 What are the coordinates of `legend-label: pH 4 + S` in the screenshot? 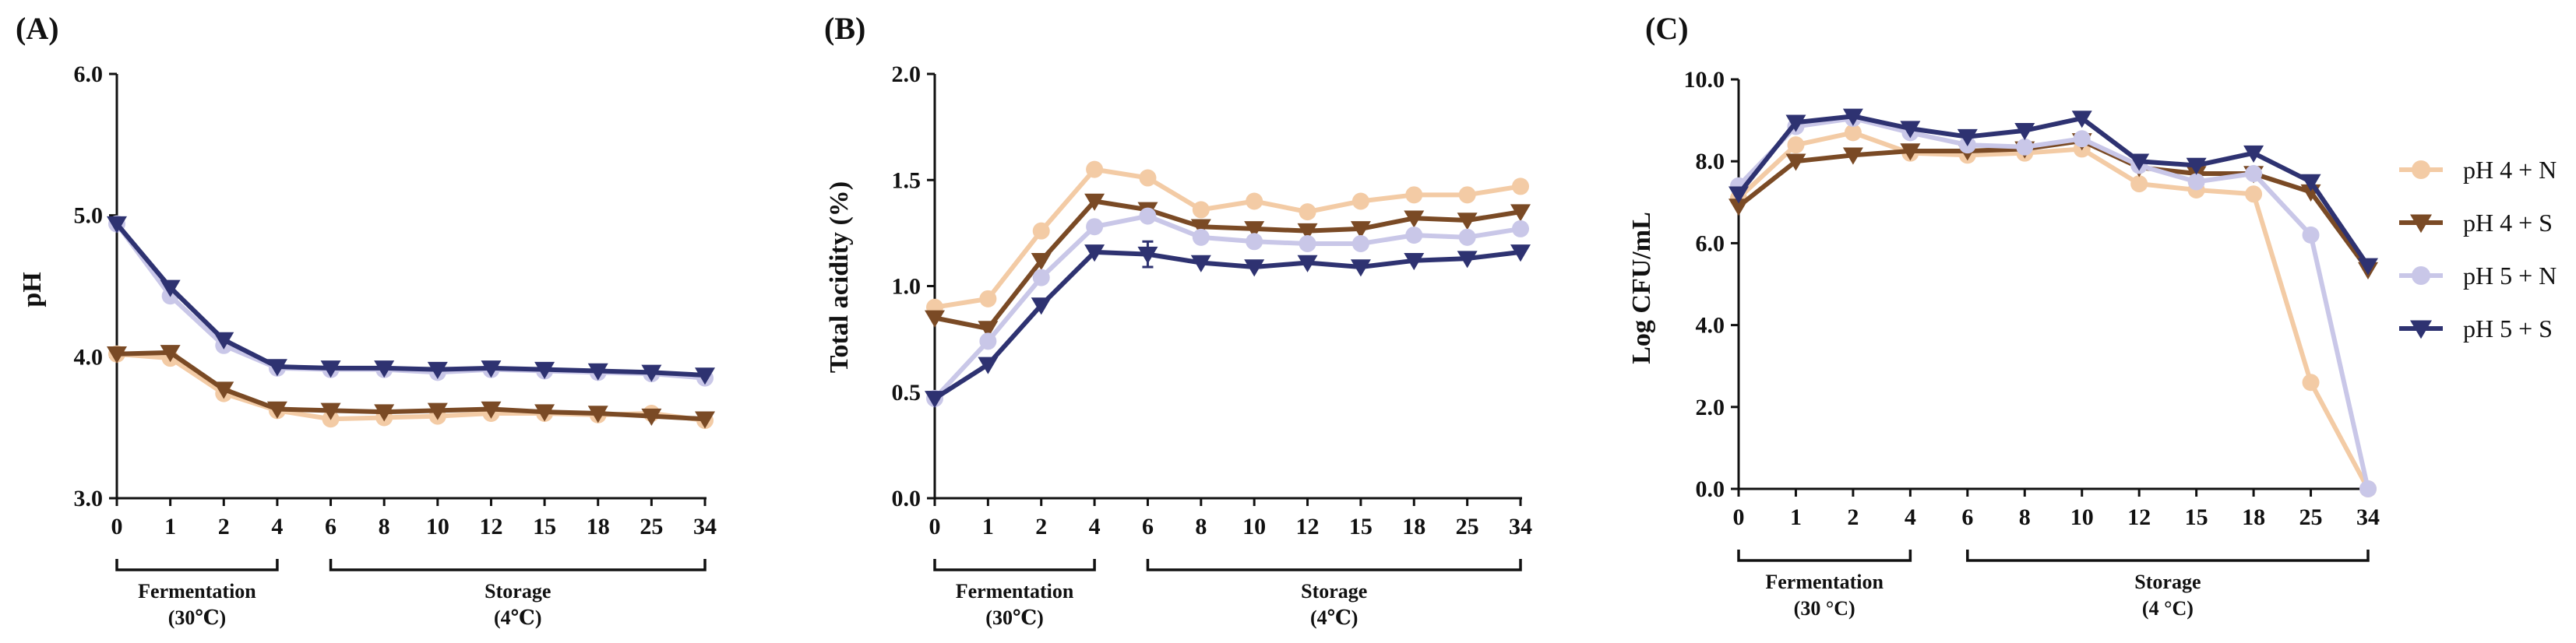 It's located at (2508, 223).